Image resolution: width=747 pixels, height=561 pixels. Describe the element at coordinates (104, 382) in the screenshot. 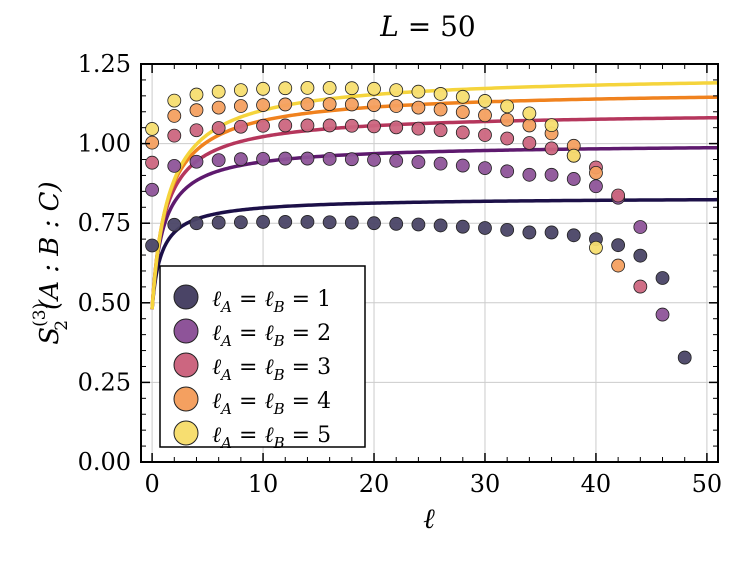

I see `y-tick-label: 0.25` at that location.